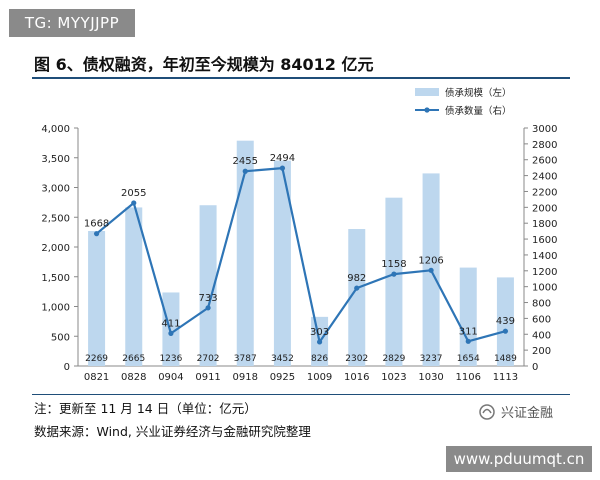 The image size is (600, 480). Describe the element at coordinates (170, 323) in the screenshot. I see `line-value-label: 411` at that location.